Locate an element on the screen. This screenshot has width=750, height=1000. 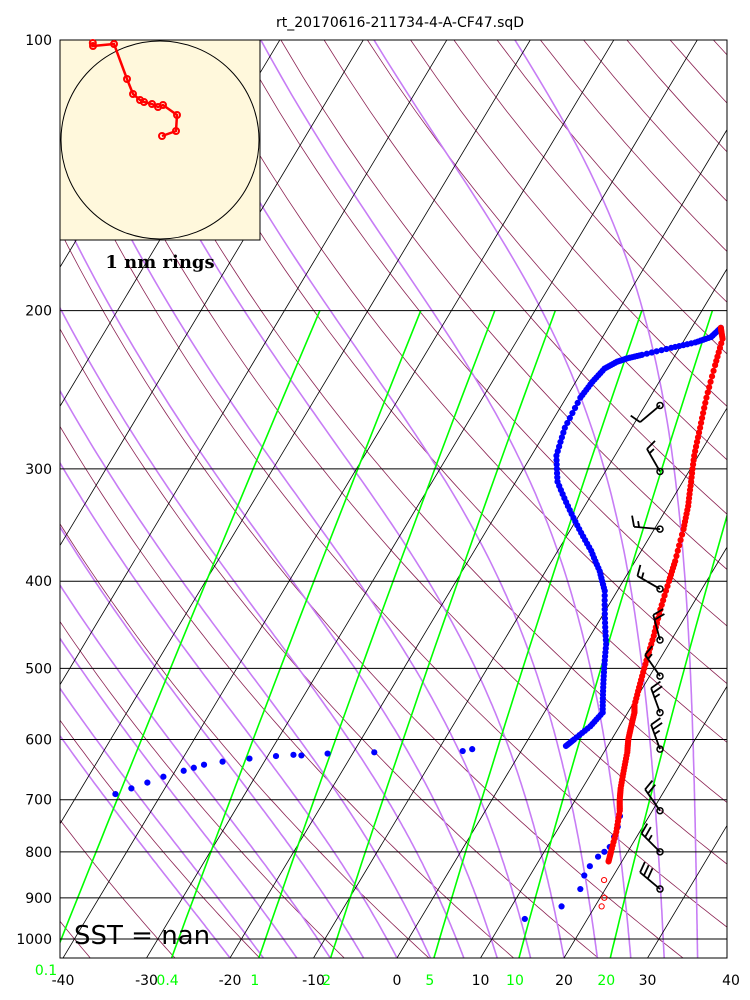
temperature-tick-label: -20 is located at coordinates (230, 981).